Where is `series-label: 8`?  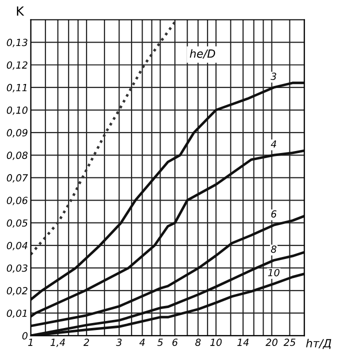
series-label: 8 is located at coordinates (273, 249).